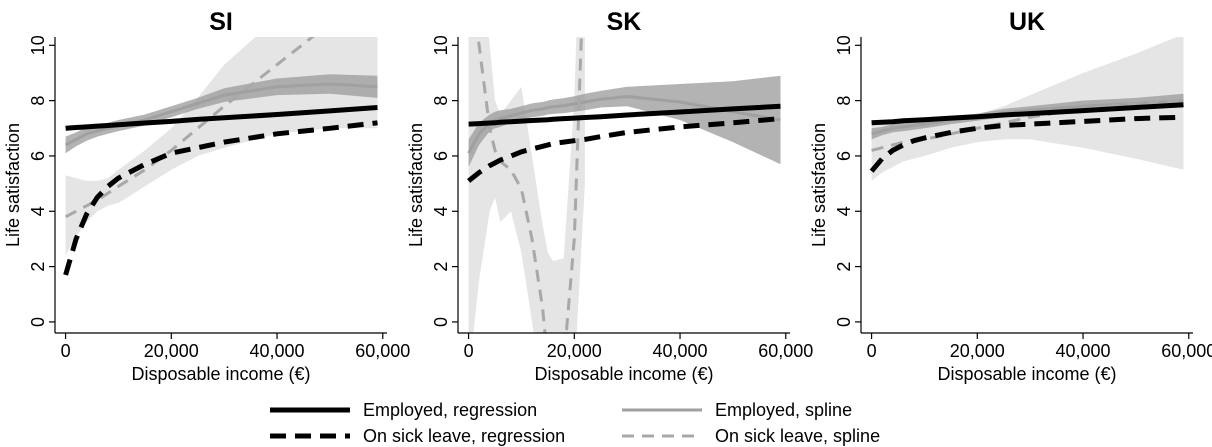  What do you see at coordinates (450, 410) in the screenshot?
I see `legend-label: Employed, regression` at bounding box center [450, 410].